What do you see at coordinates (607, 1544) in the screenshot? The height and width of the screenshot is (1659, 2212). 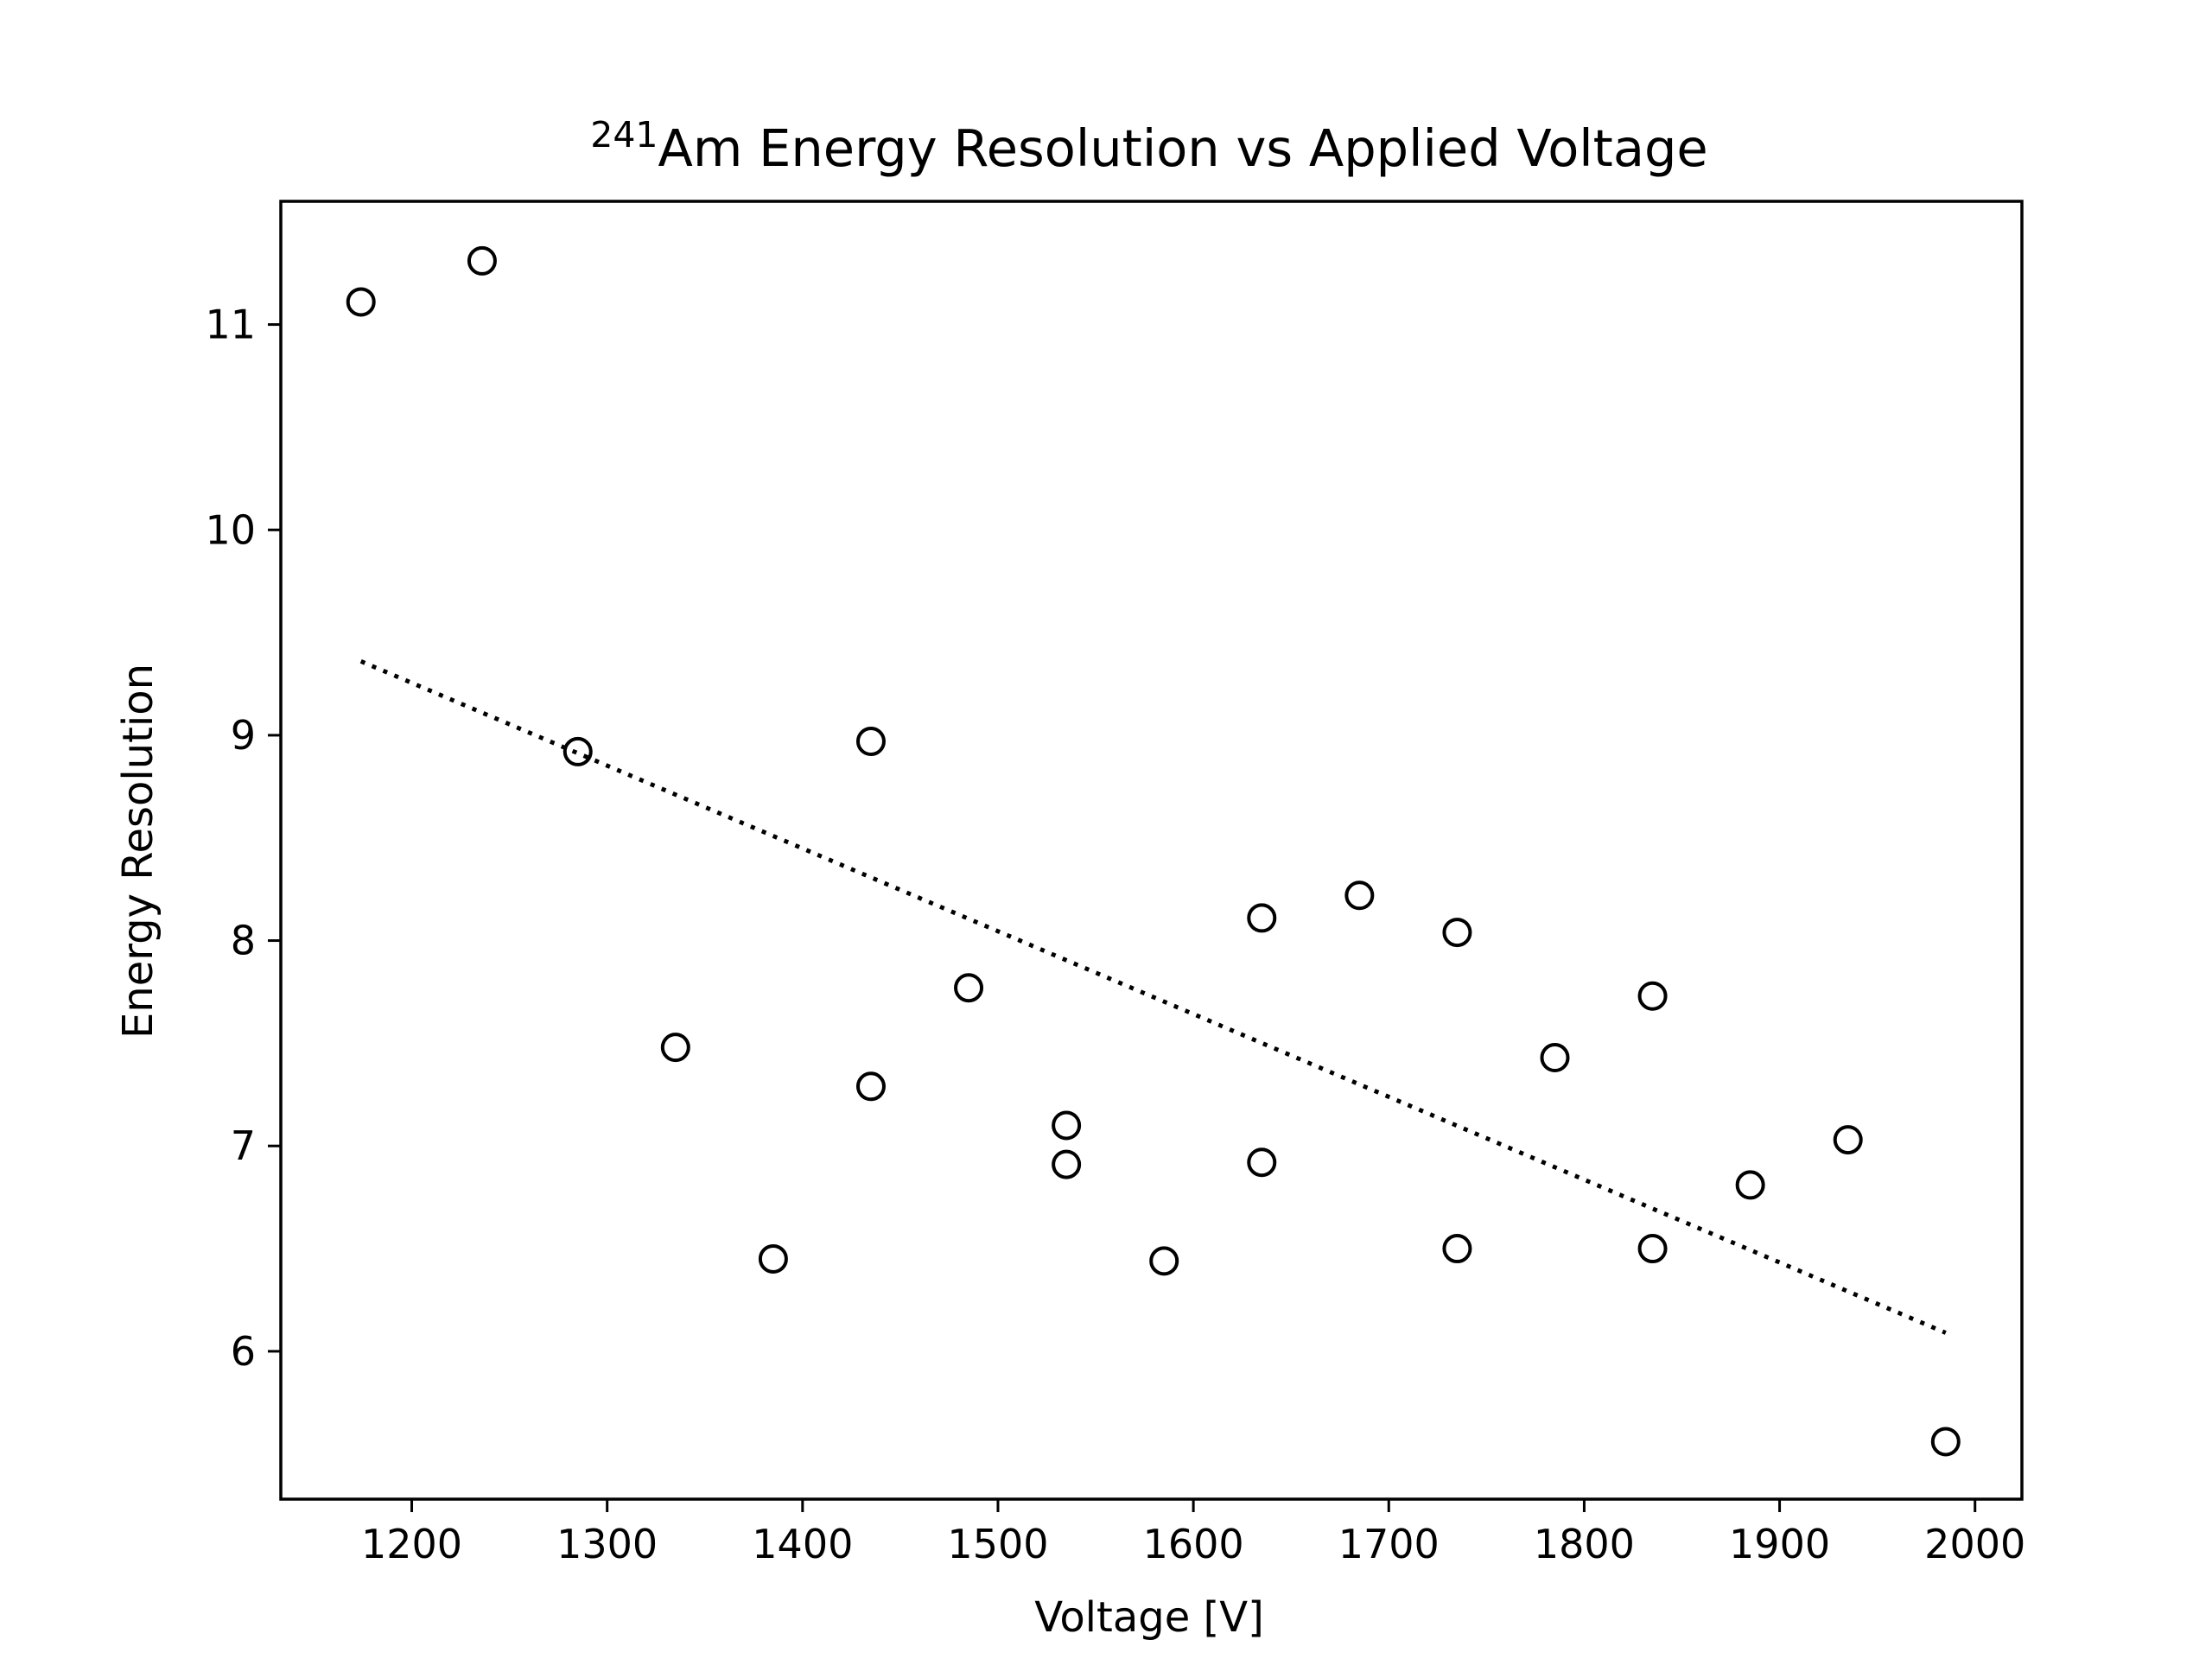 I see `x-tick-label: 1300` at bounding box center [607, 1544].